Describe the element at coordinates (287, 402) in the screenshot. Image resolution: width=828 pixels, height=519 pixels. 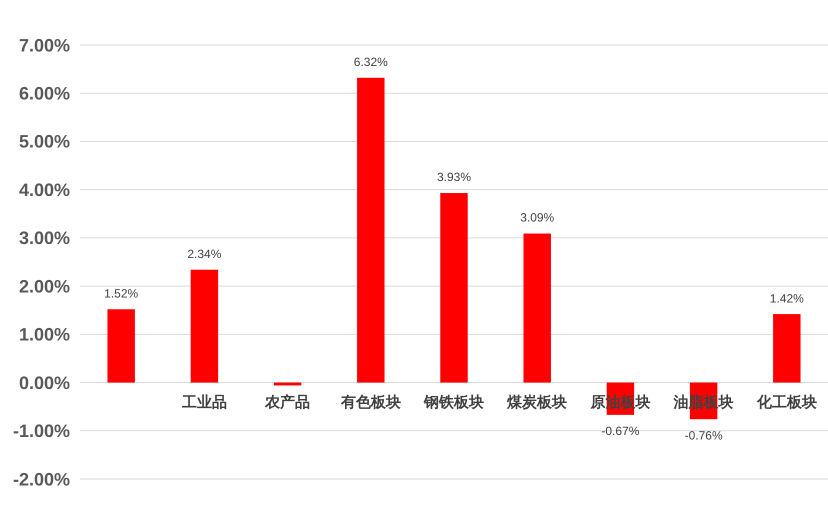
I see `x-tick-label: 农产品` at that location.